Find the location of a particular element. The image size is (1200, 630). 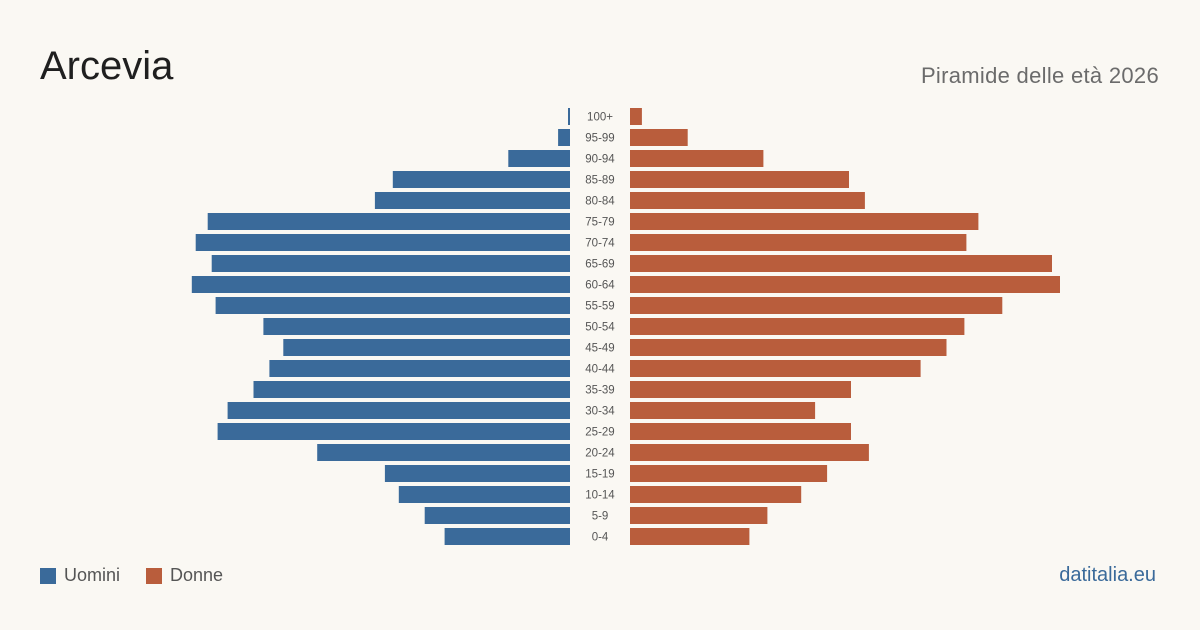

tick-label-40-44: 40-44 is located at coordinates (600, 370).